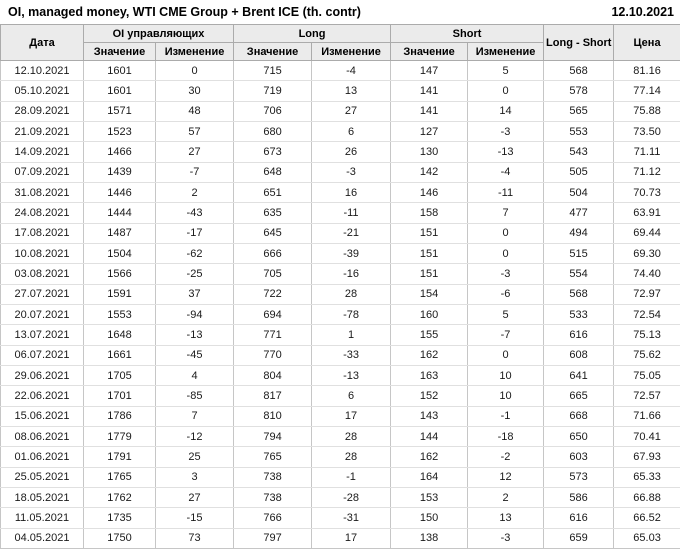  What do you see at coordinates (506, 213) in the screenshot?
I see `cell-short-chg: 7` at bounding box center [506, 213].